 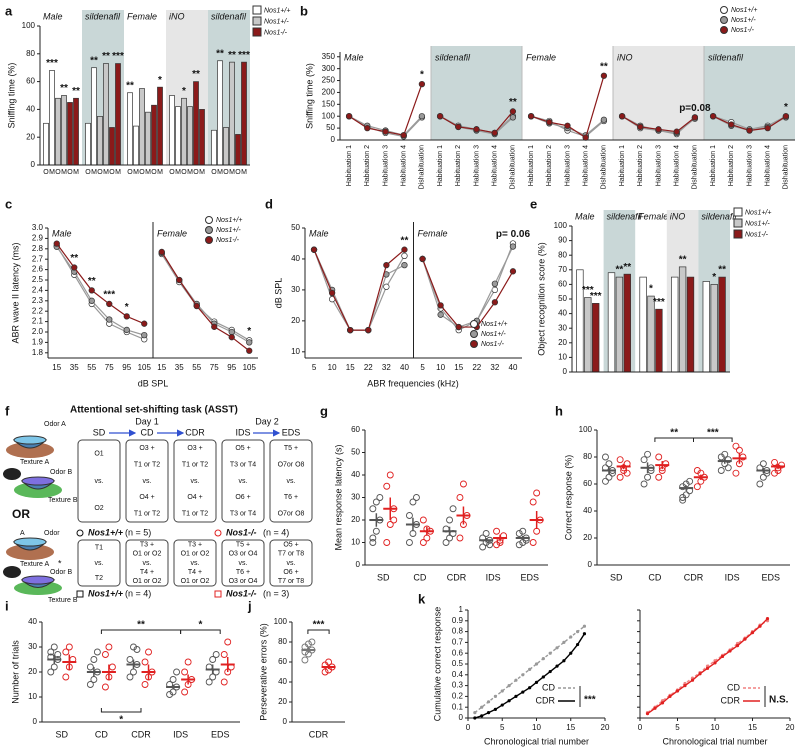 What do you see at coordinates (35, 721) in the screenshot?
I see `y-tick-label: 0` at bounding box center [35, 721].